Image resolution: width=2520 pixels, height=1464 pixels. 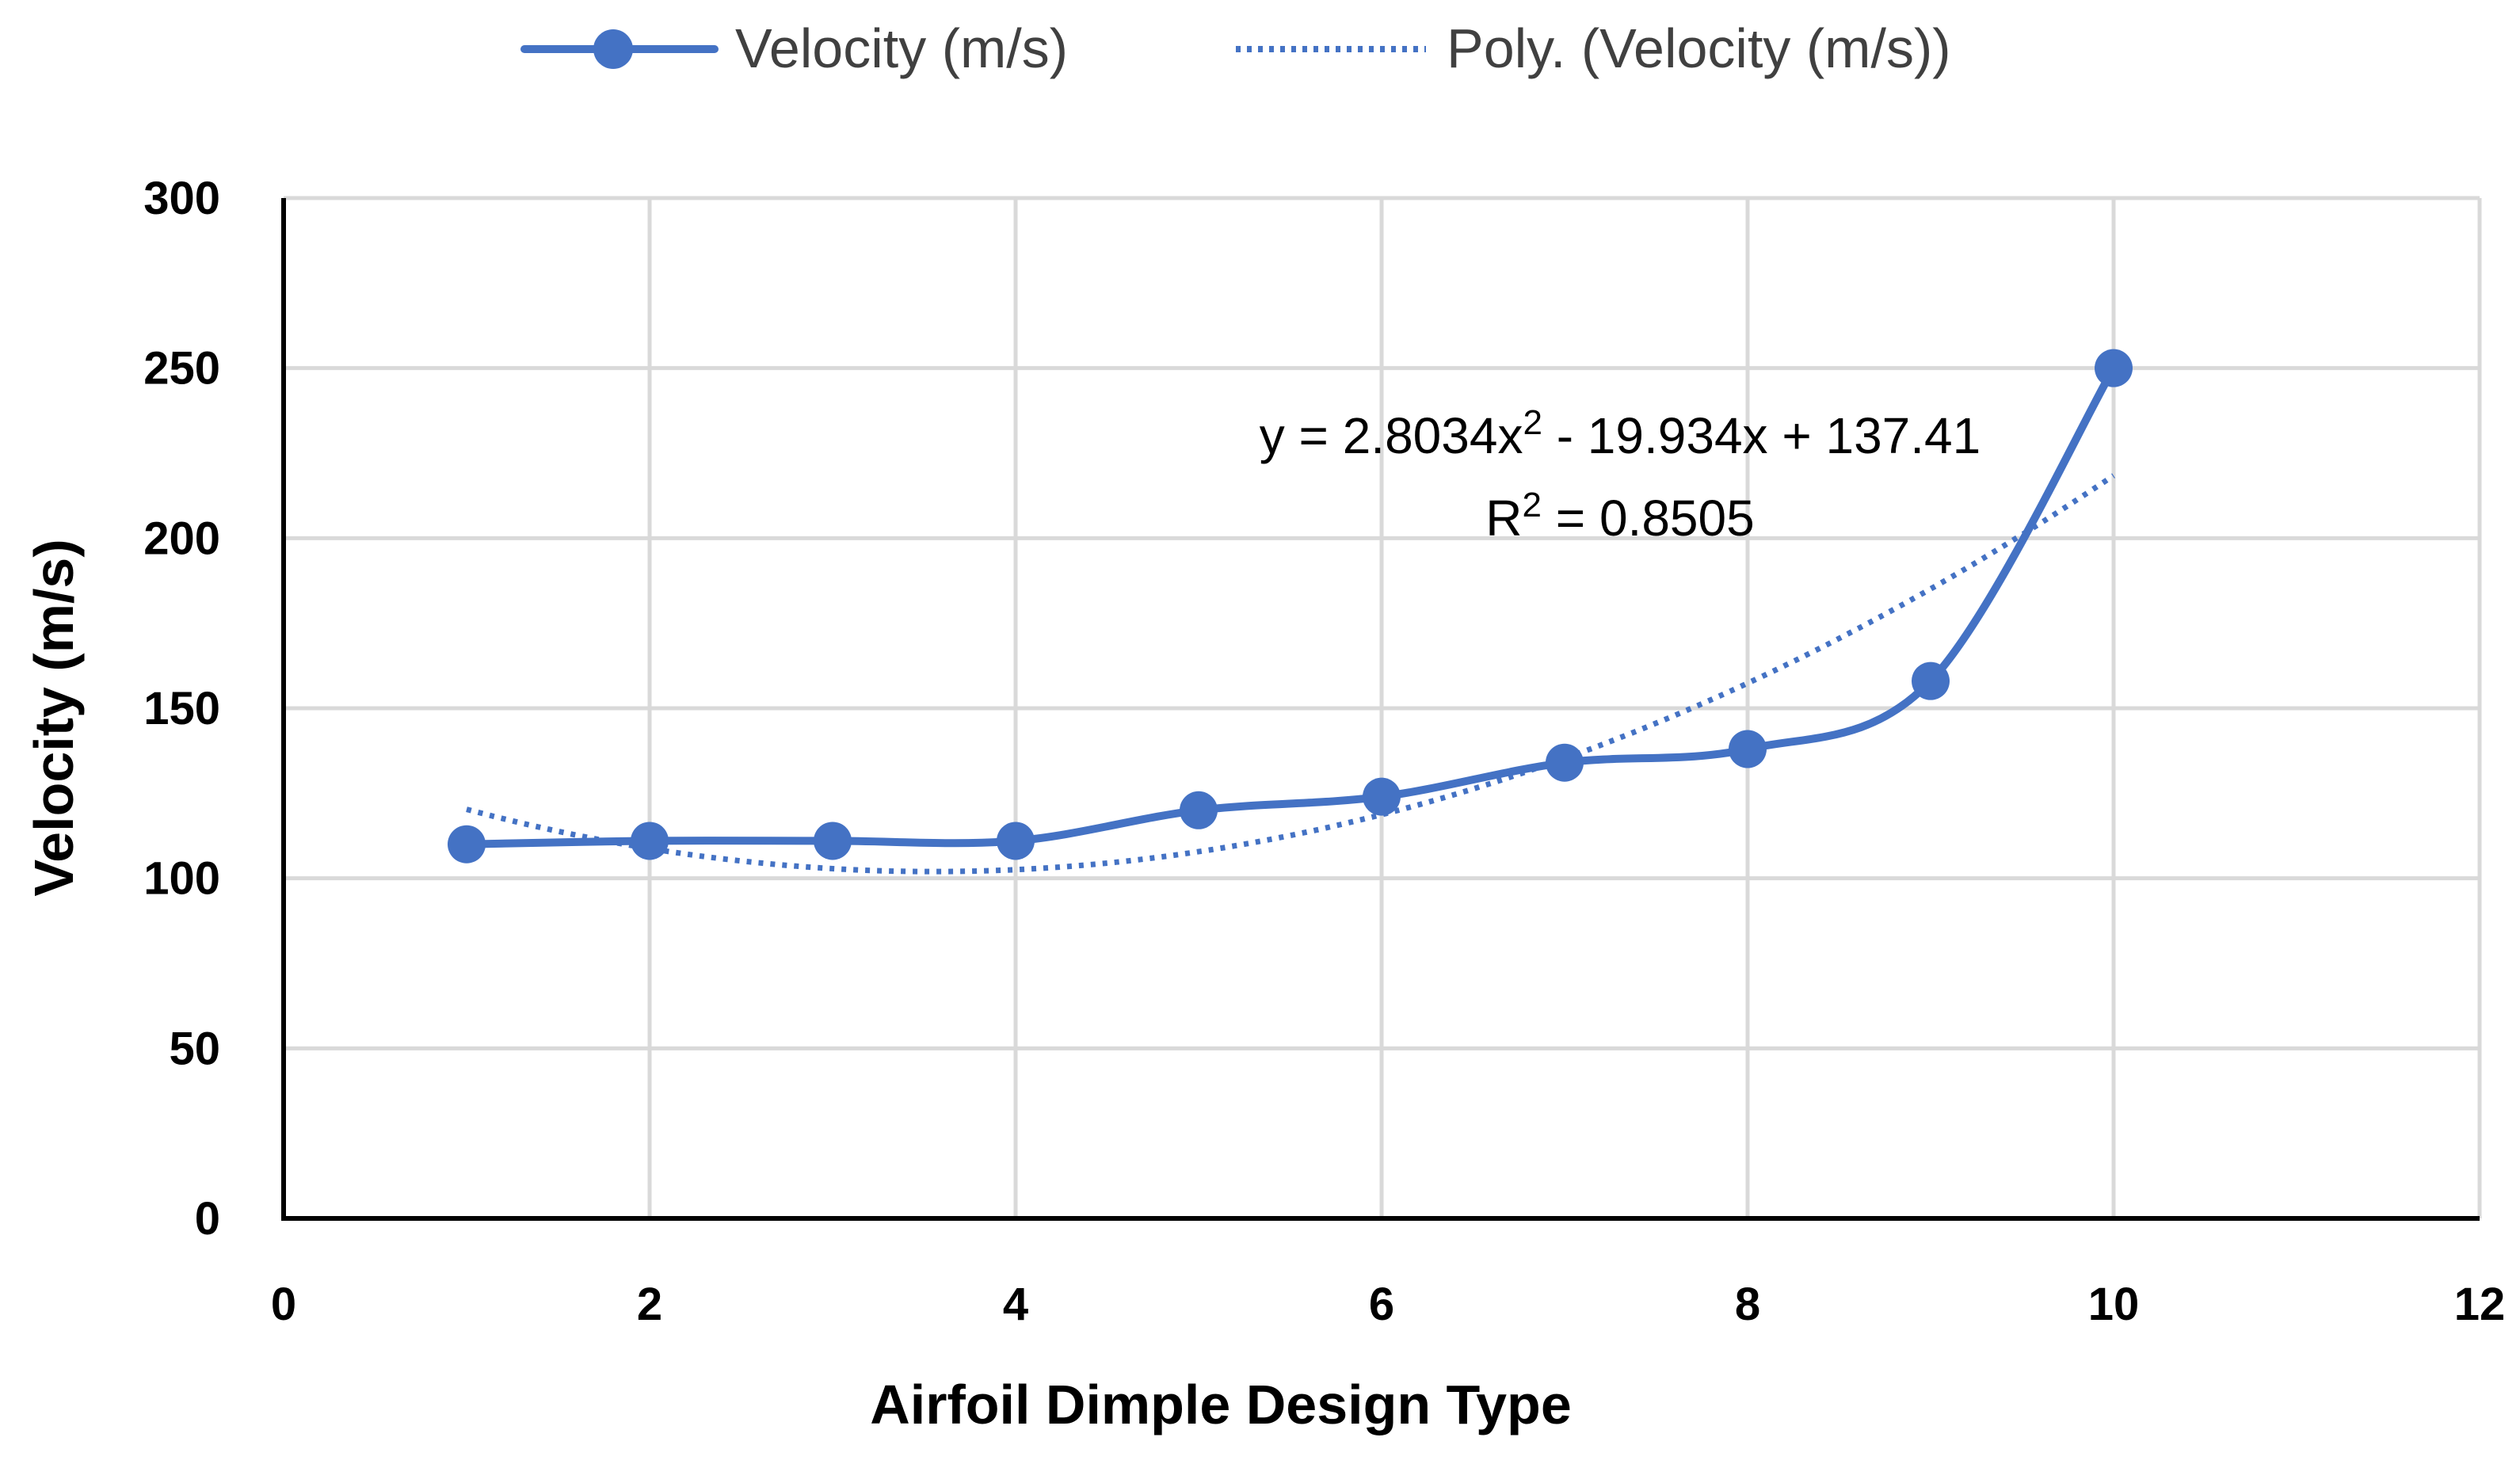 I want to click on x-tick-label-4: 4, so click(x=1015, y=1305).